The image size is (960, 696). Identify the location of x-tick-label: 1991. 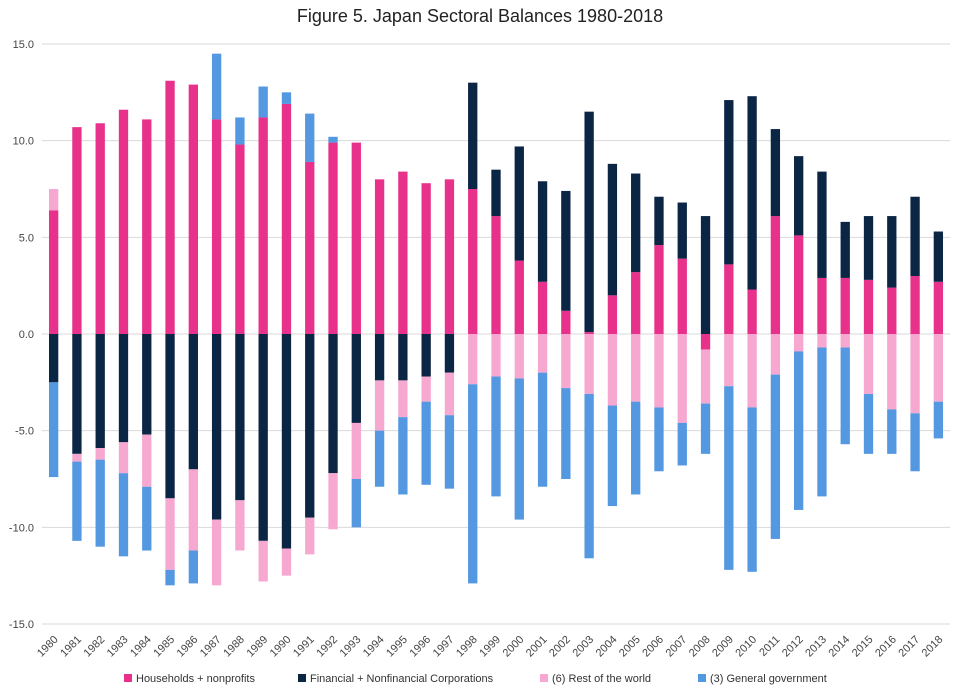
(304, 647).